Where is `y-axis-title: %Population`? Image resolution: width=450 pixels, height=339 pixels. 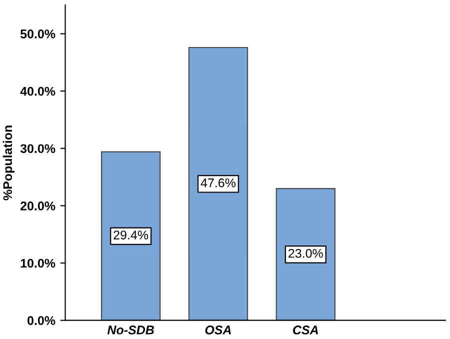 y-axis-title: %Population is located at coordinates (8, 163).